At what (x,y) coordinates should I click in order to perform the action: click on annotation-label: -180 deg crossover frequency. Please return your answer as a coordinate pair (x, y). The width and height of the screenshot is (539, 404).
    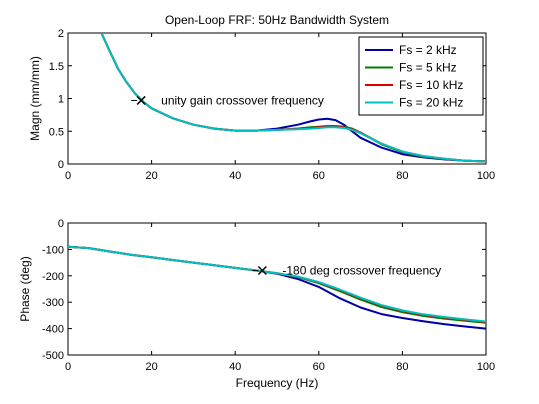
    Looking at the image, I should click on (361, 271).